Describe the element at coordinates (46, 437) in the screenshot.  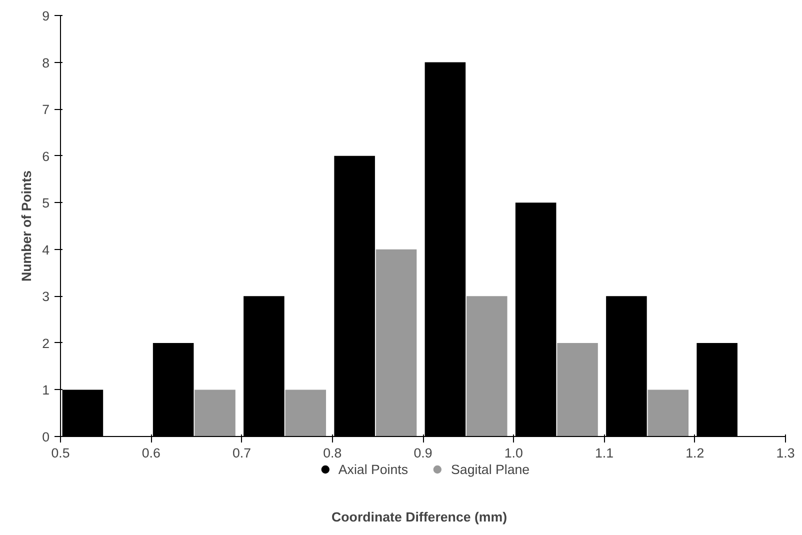
I see `y-tick-label: 0` at that location.